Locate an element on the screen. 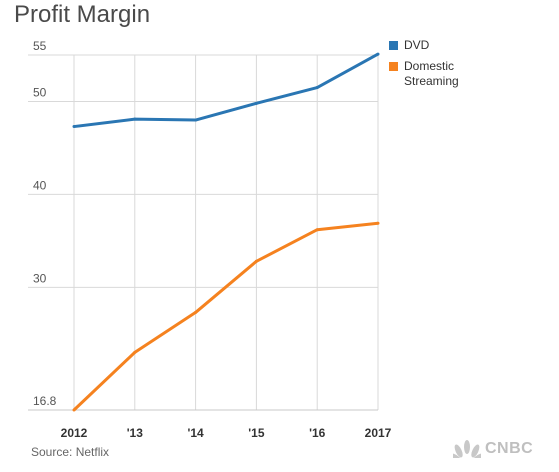 This screenshot has width=559, height=472. x-tick-label-5: 2017 is located at coordinates (378, 433).